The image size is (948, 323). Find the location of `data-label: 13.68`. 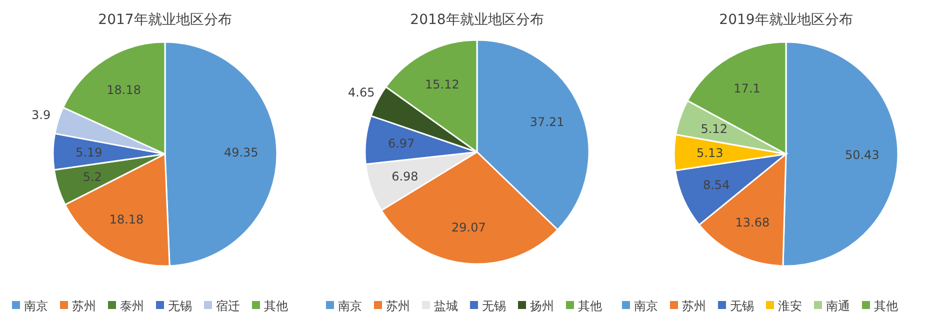

data-label: 13.68 is located at coordinates (752, 222).